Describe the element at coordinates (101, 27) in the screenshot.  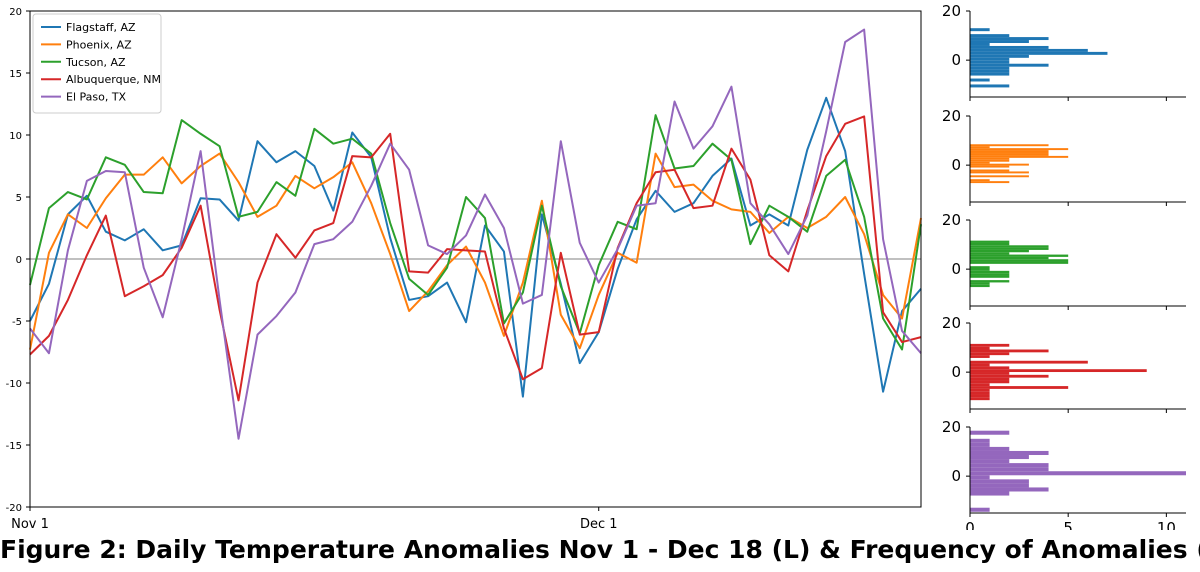
I see `legend-label: Flagstaff, AZ` at that location.